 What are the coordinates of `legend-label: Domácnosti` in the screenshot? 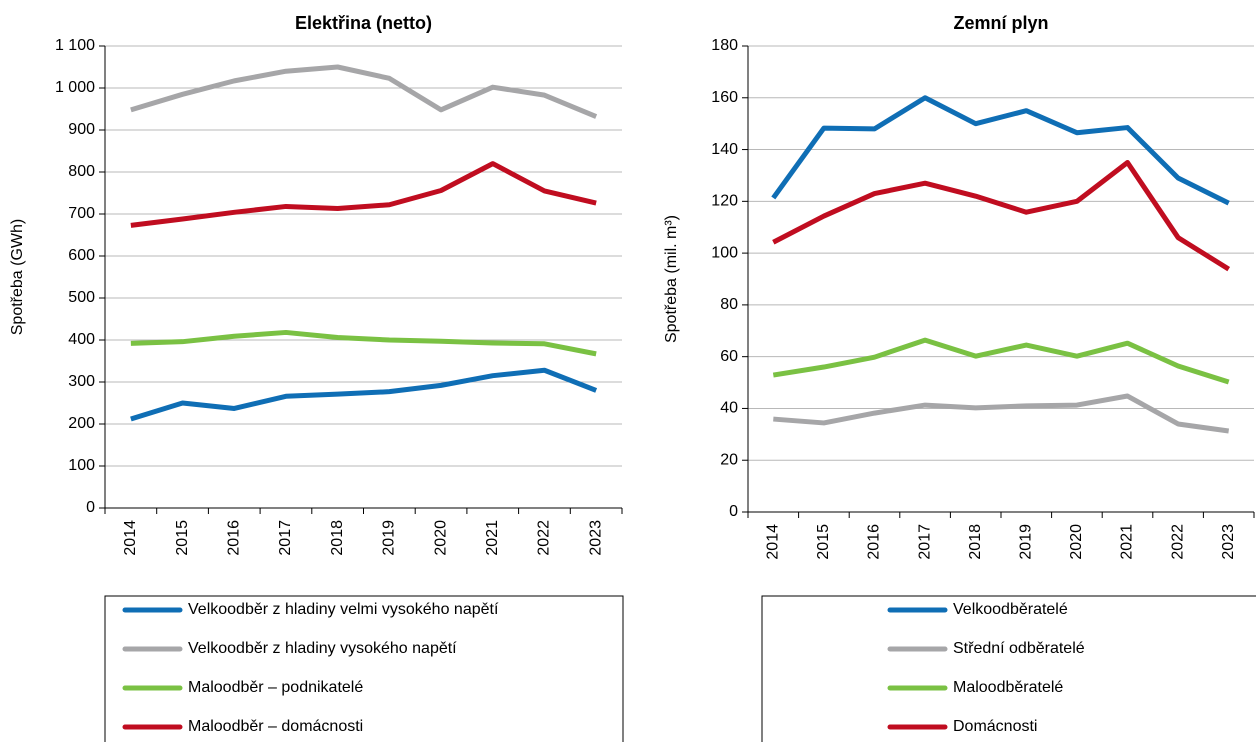 It's located at (995, 726).